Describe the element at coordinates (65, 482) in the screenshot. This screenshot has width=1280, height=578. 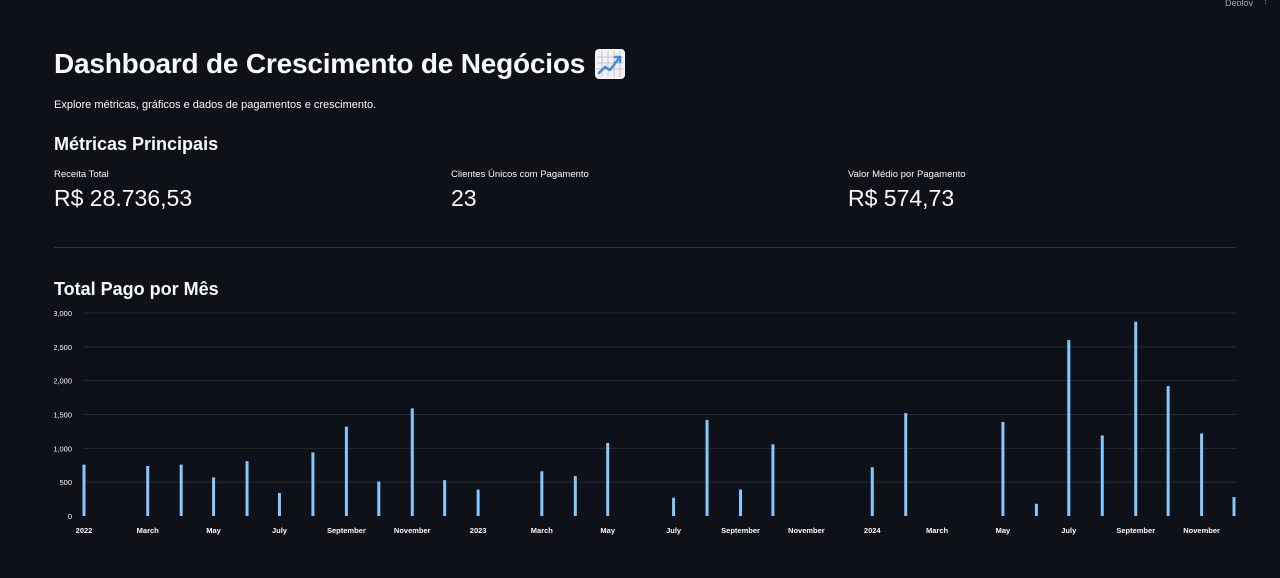
I see `y-tick-label: 500` at that location.